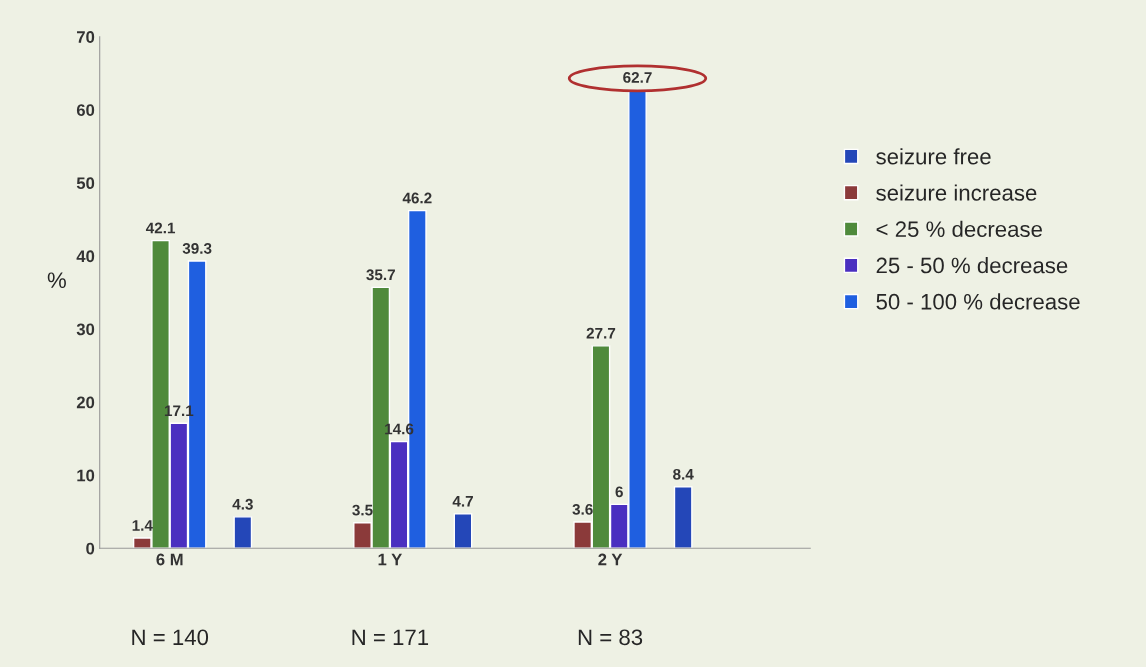 The image size is (1146, 667). What do you see at coordinates (56, 280) in the screenshot?
I see `y-axis-title: %` at bounding box center [56, 280].